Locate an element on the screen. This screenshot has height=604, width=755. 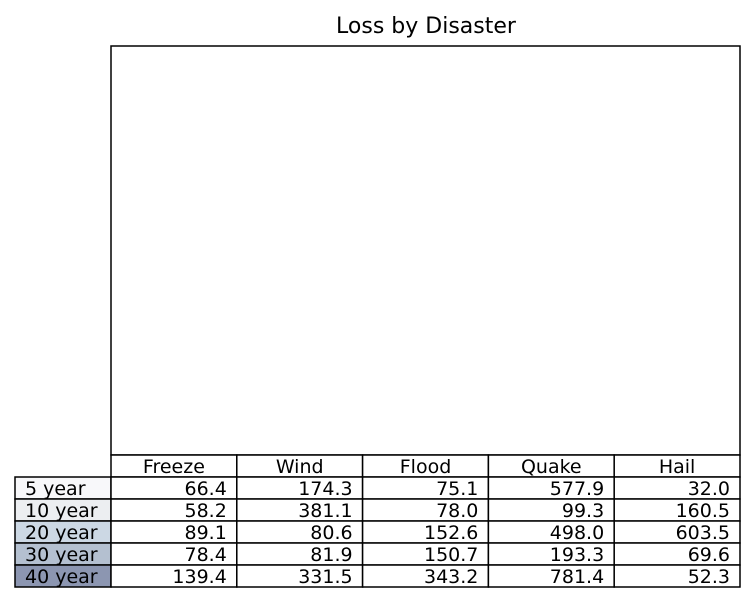
data-cell-value: 78.4 is located at coordinates (205, 555).